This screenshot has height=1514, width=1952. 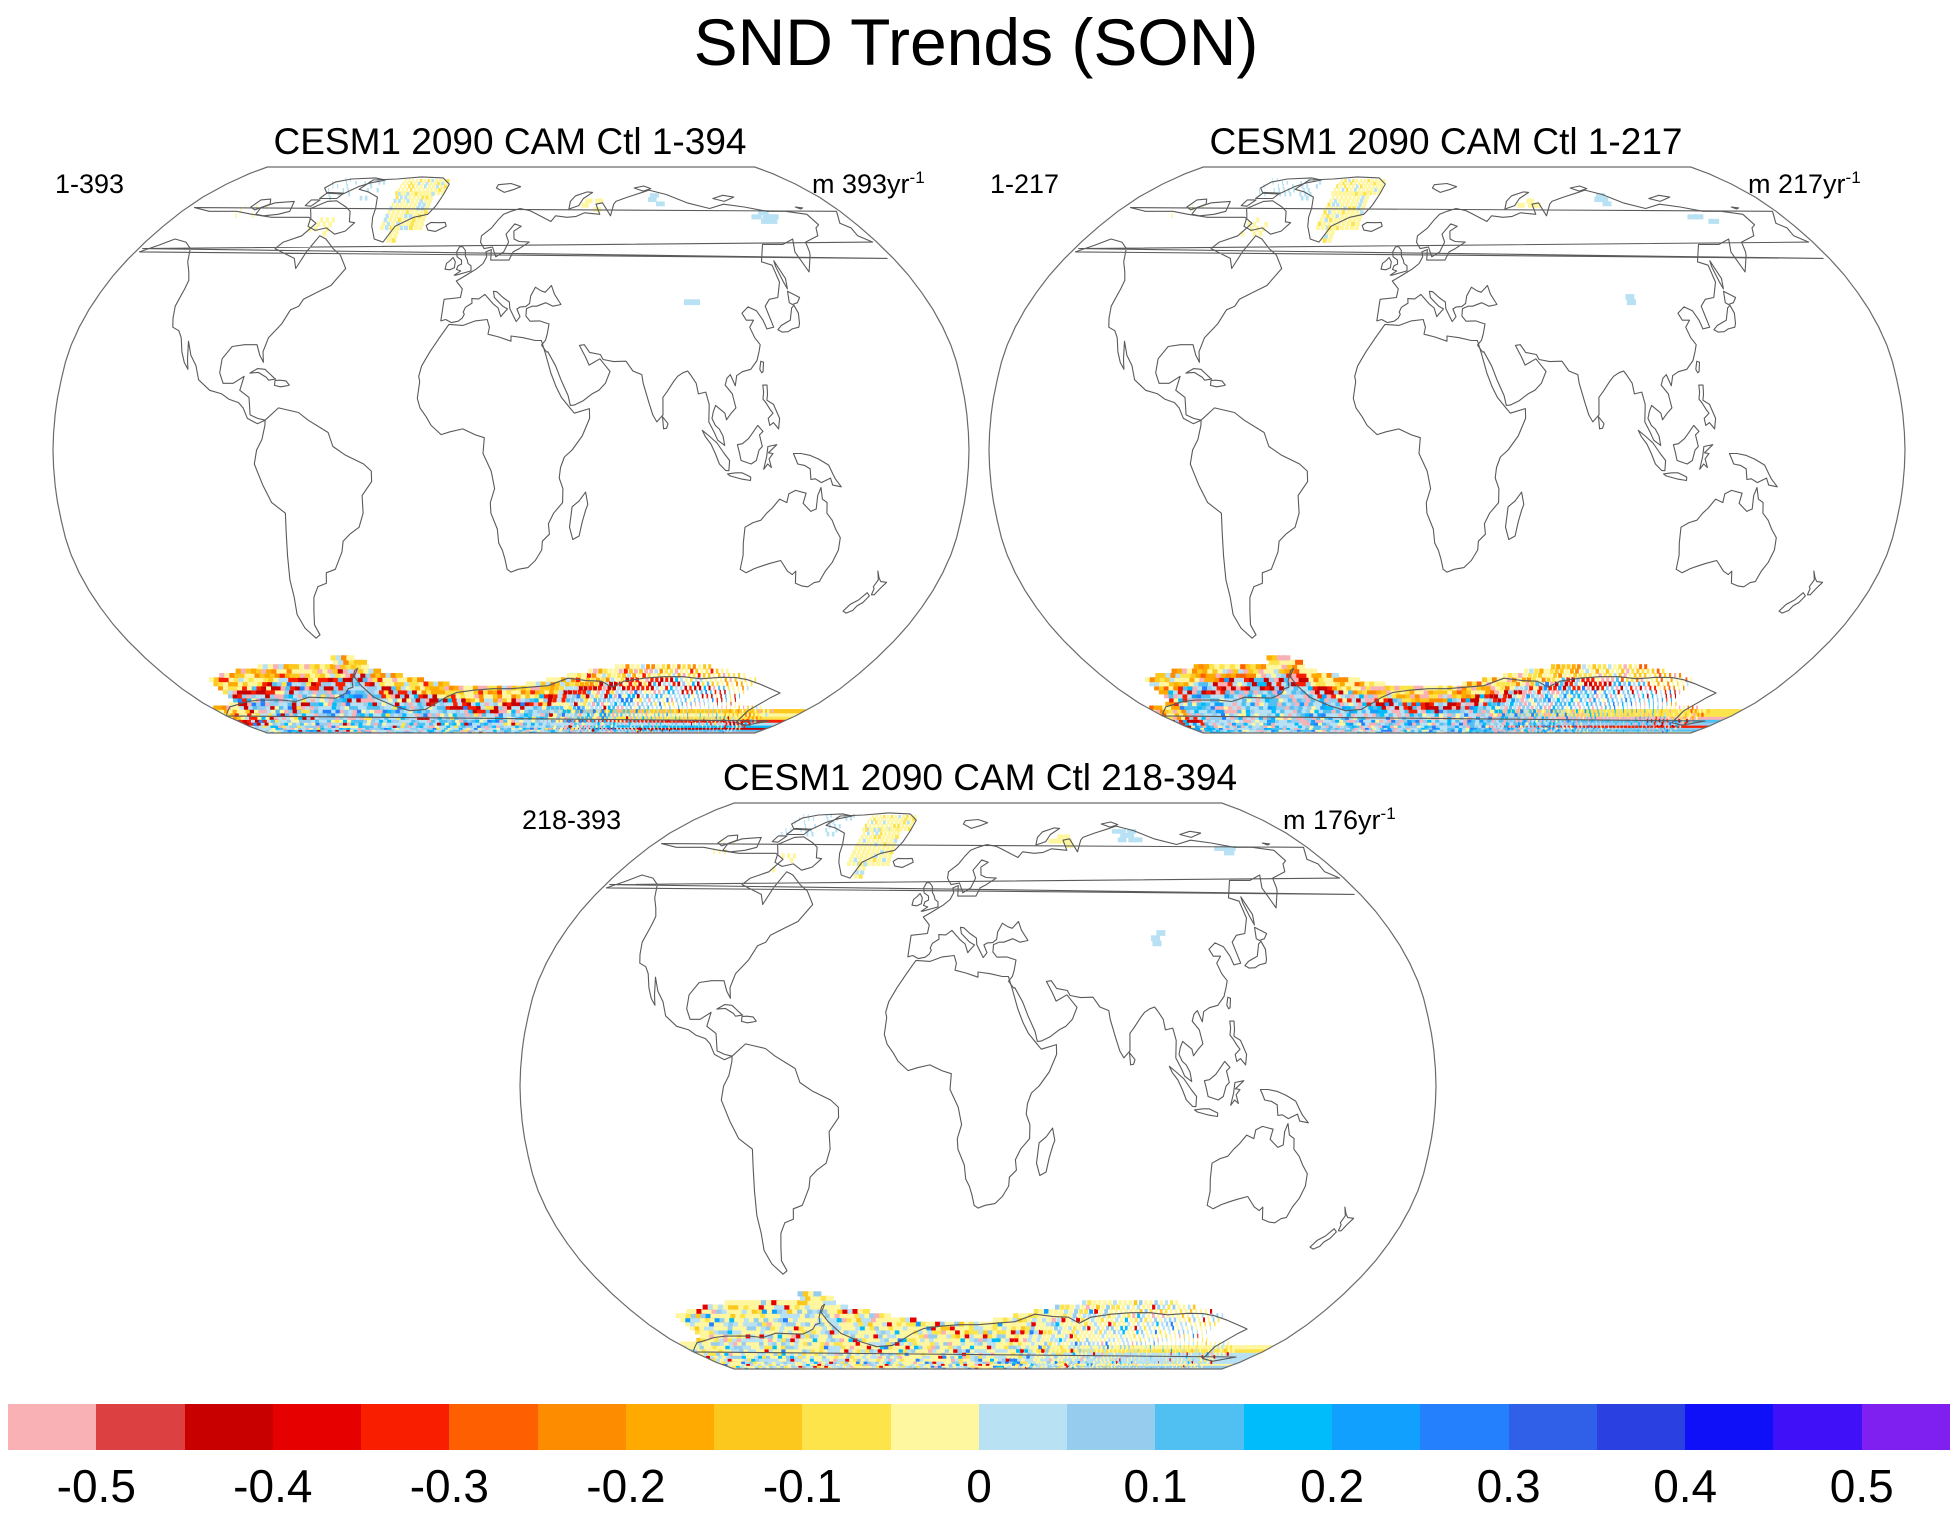 What do you see at coordinates (976, 42) in the screenshot?
I see `figure-title: SND Trends (SON)` at bounding box center [976, 42].